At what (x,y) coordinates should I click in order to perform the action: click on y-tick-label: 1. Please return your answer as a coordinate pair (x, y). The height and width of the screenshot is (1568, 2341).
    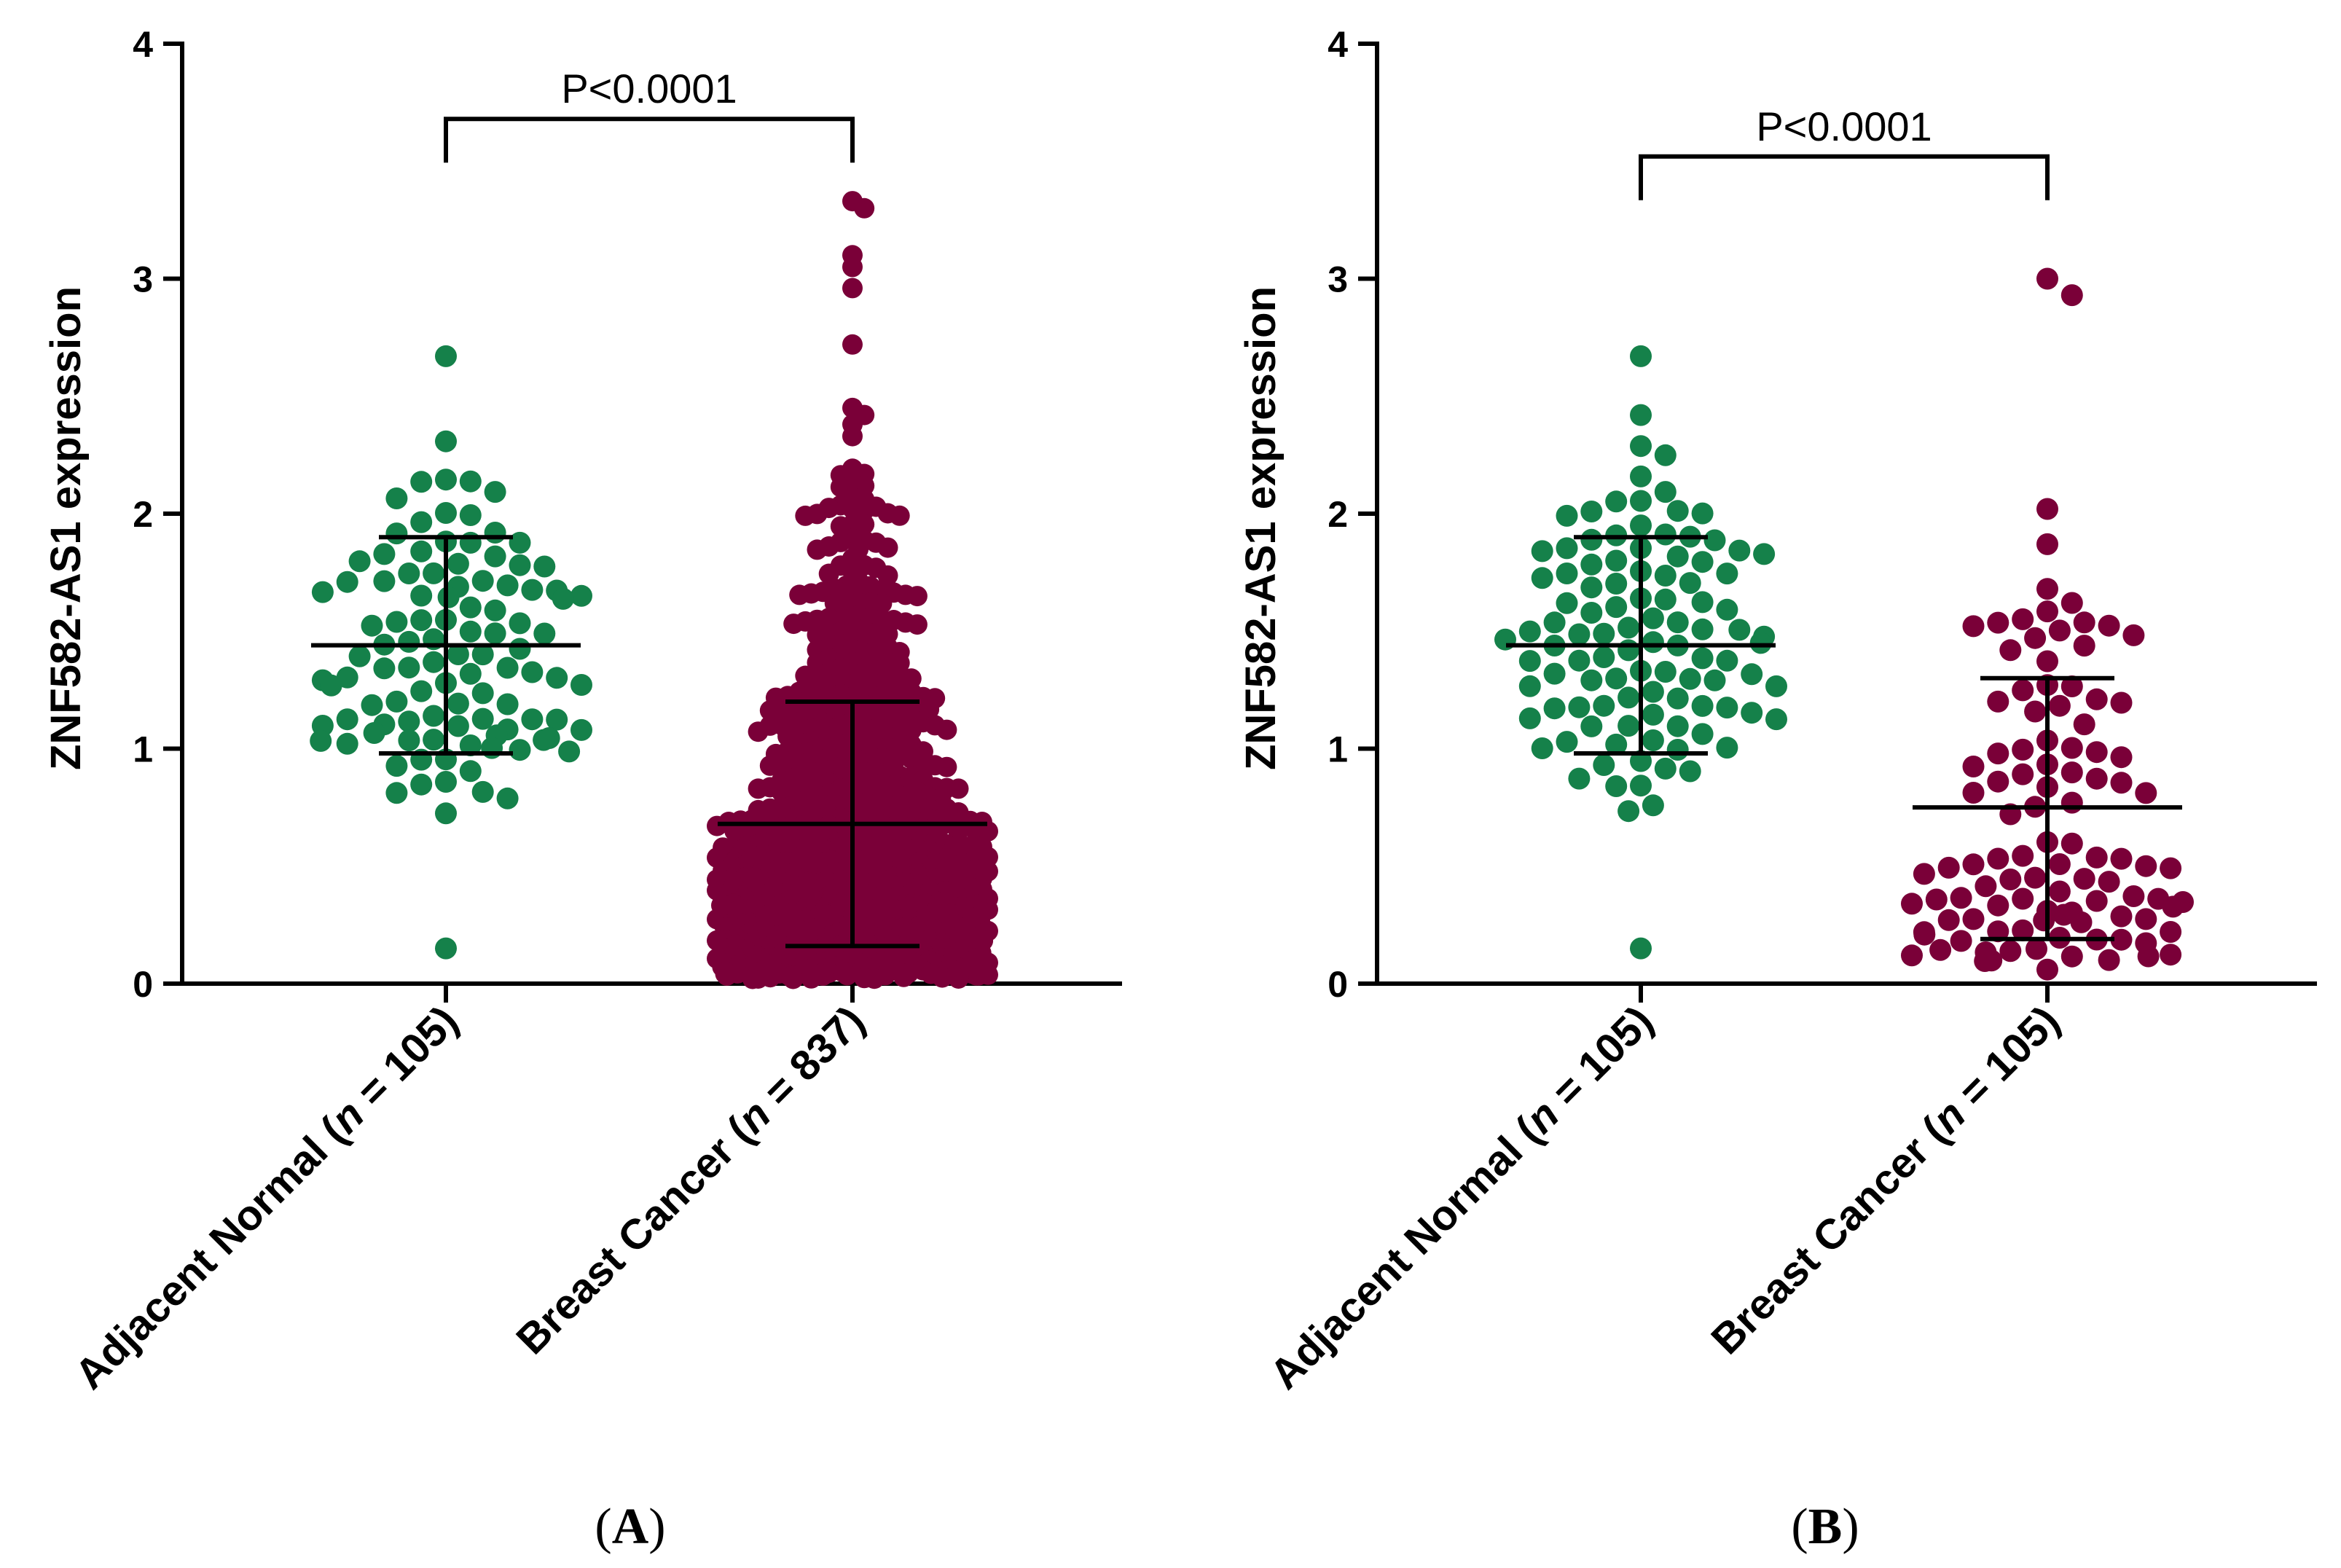
    Looking at the image, I should click on (1338, 749).